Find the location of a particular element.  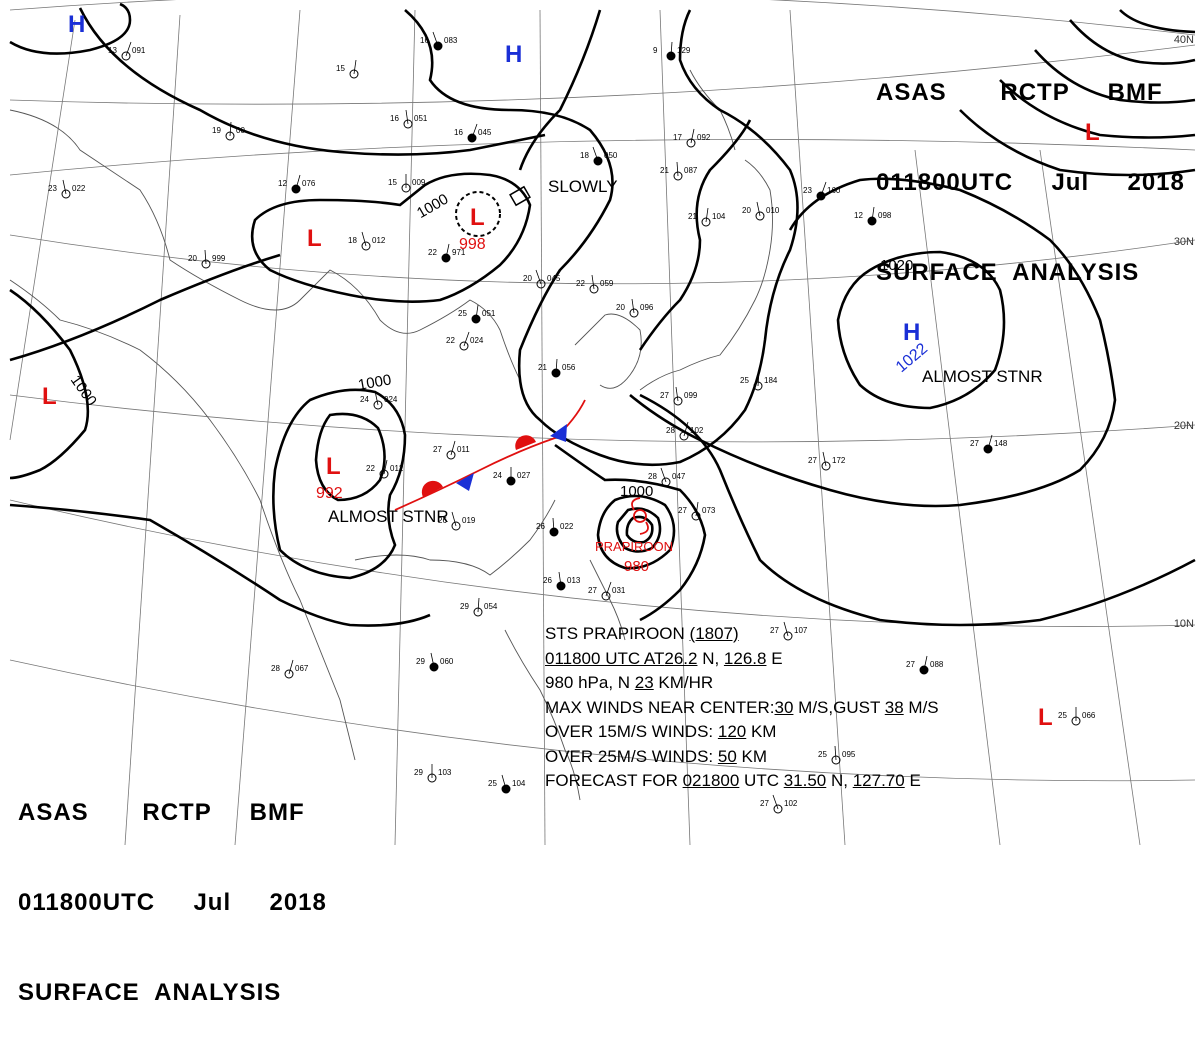

stationary-front is located at coordinates (490, 455).